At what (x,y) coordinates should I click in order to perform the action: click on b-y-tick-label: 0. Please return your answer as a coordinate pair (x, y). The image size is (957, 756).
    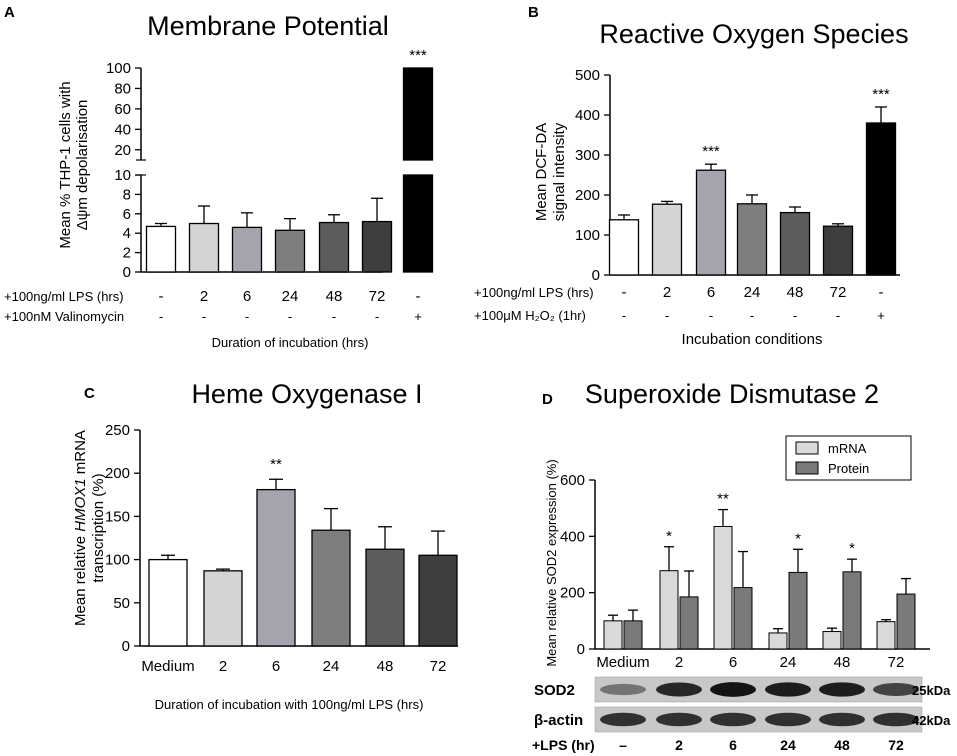
    Looking at the image, I should click on (596, 275).